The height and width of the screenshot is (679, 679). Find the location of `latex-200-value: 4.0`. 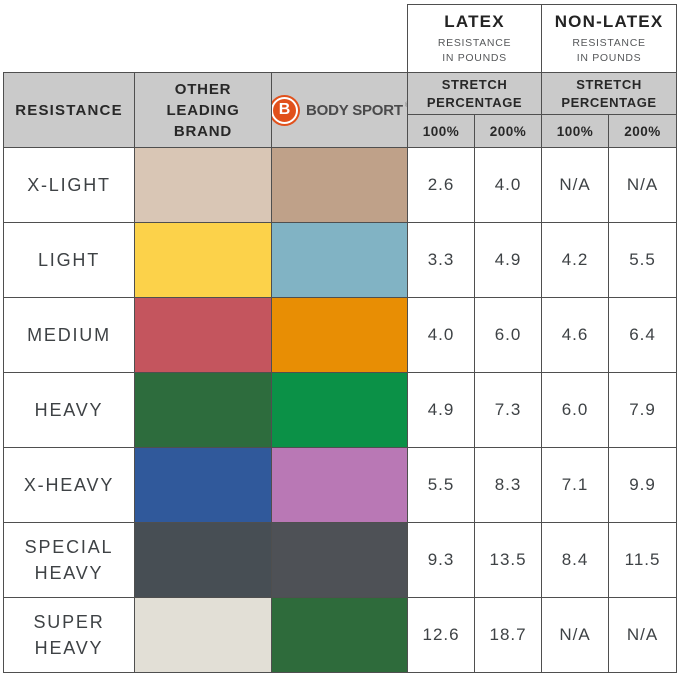

latex-200-value: 4.0 is located at coordinates (508, 185).